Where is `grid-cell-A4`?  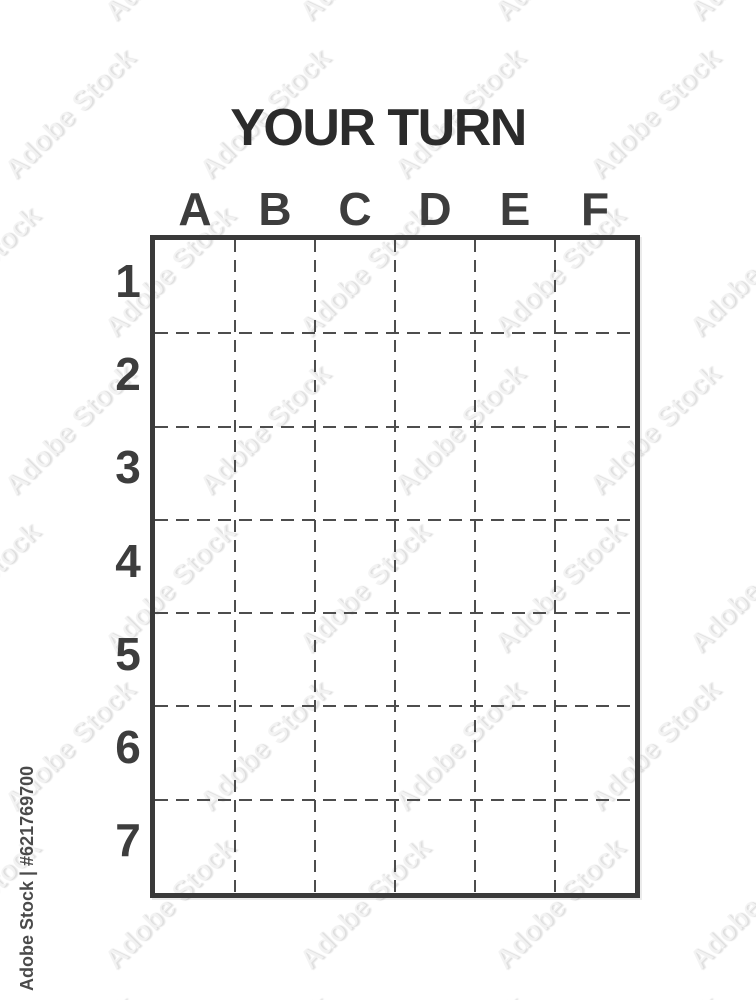 grid-cell-A4 is located at coordinates (195, 566).